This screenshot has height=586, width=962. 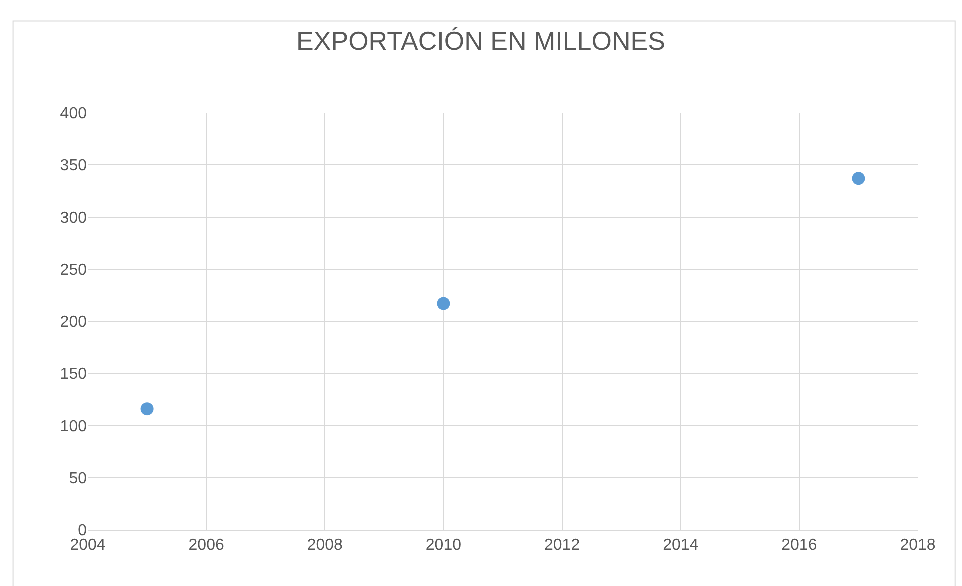 What do you see at coordinates (74, 323) in the screenshot?
I see `y-tick-label: 200` at bounding box center [74, 323].